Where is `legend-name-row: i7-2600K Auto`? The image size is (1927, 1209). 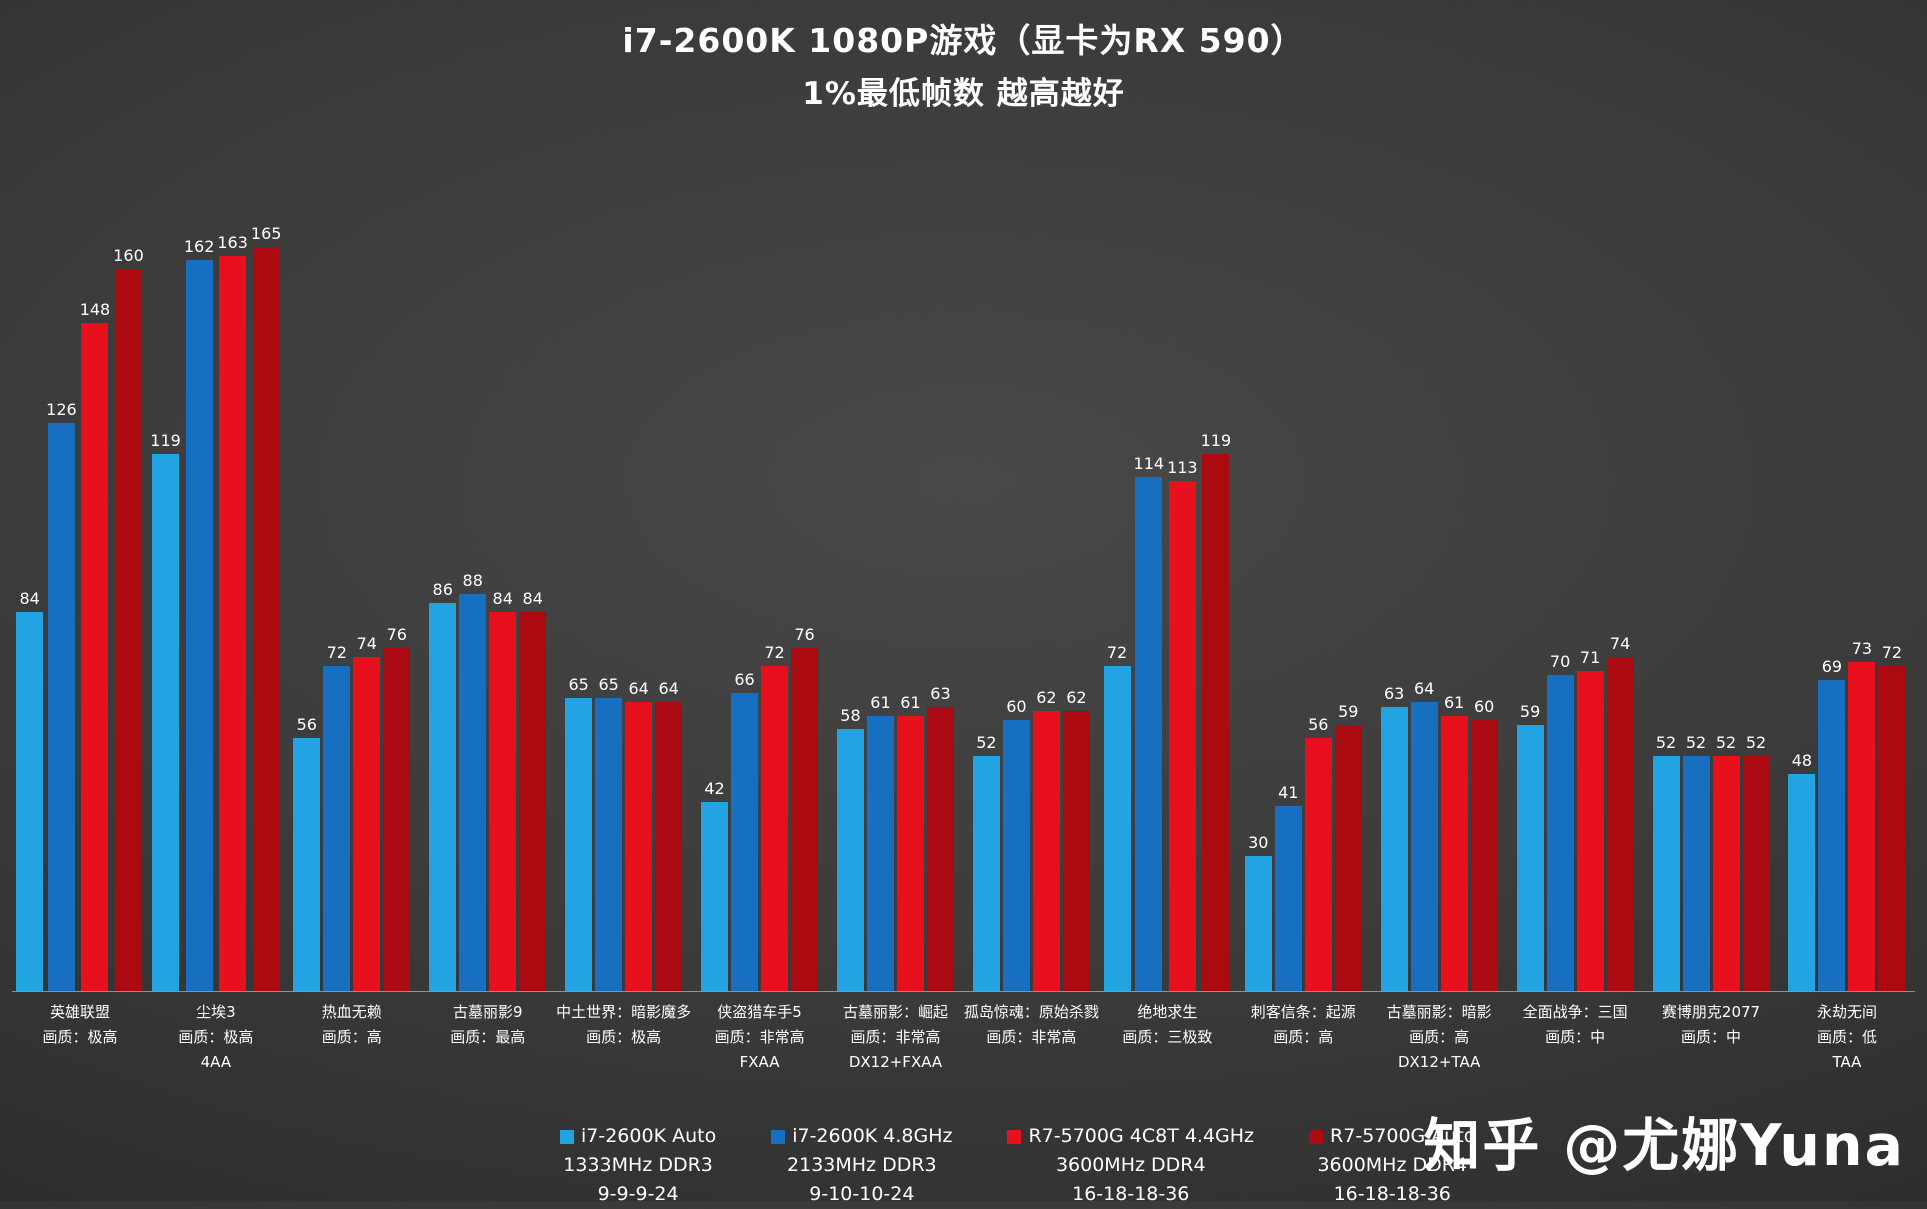 legend-name-row: i7-2600K Auto is located at coordinates (638, 1136).